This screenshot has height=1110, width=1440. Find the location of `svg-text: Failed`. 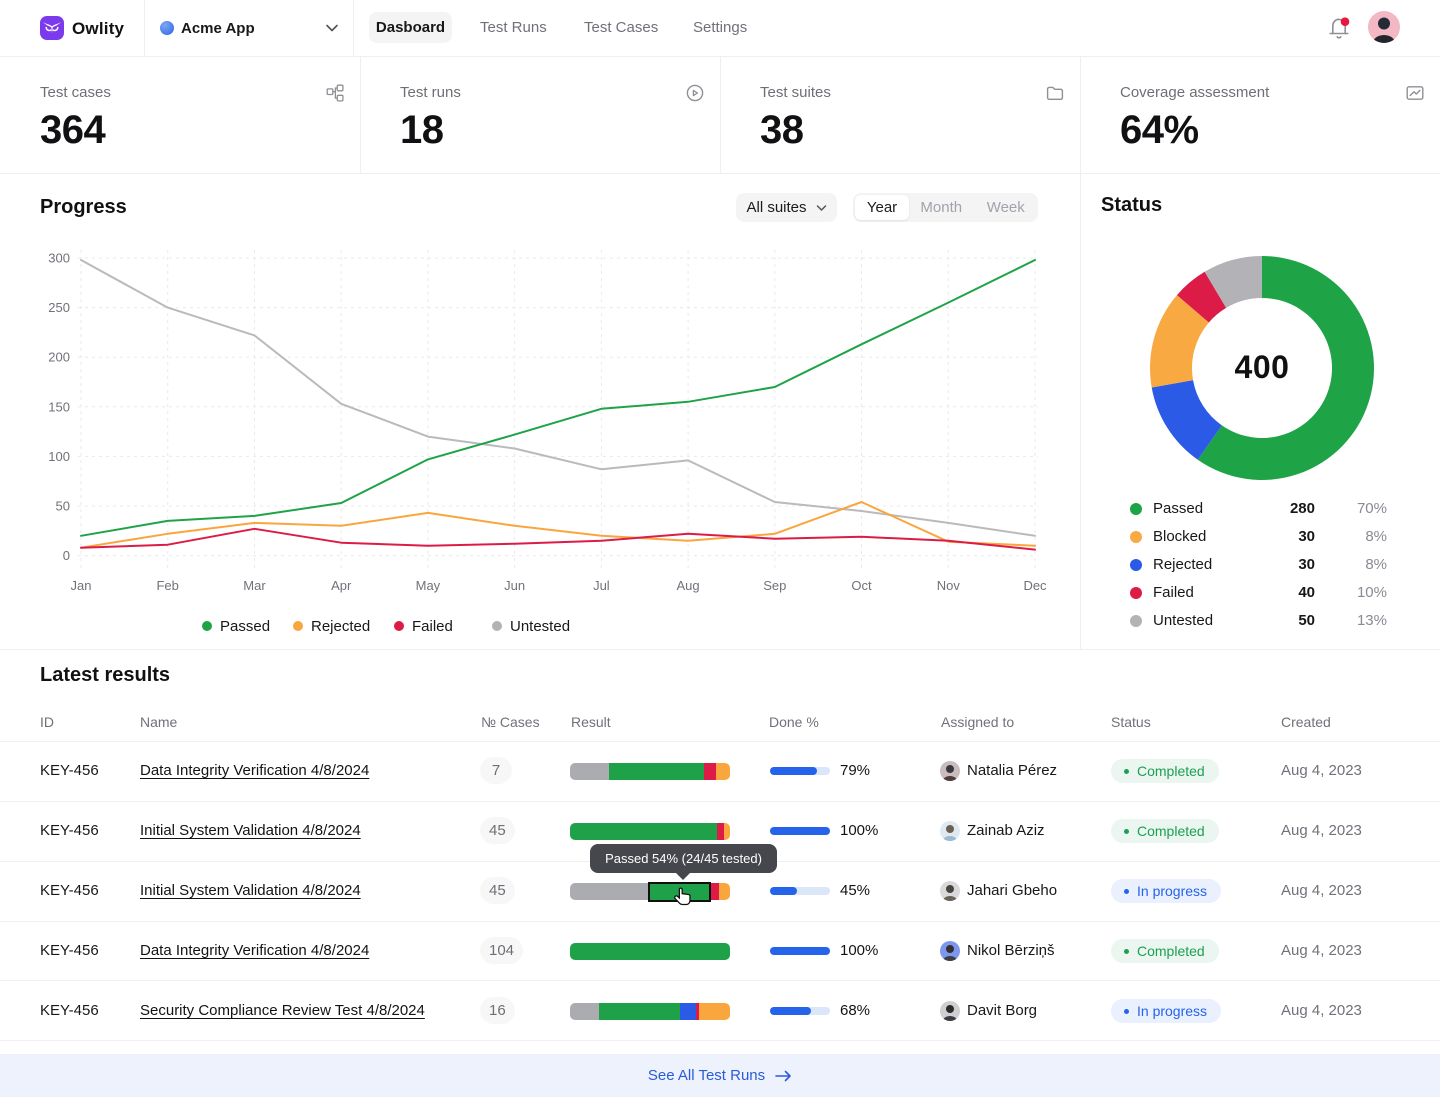

svg-text: Failed is located at coordinates (432, 626).